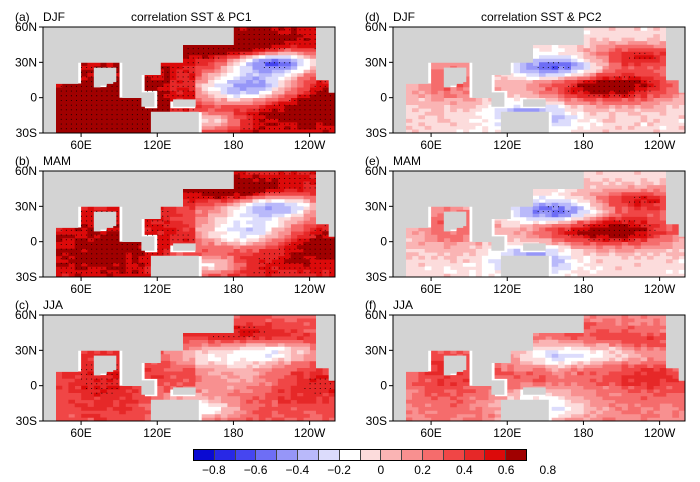  Describe the element at coordinates (372, 17) in the screenshot. I see `panel-label: (d)` at that location.